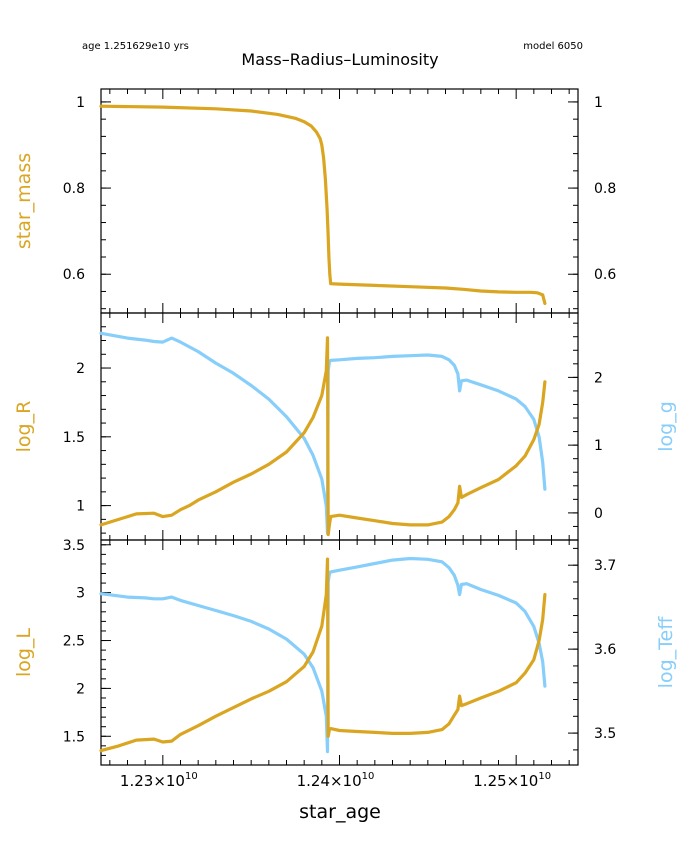 Image resolution: width=681 pixels, height=851 pixels. I want to click on y2-tick-label: 2, so click(598, 378).